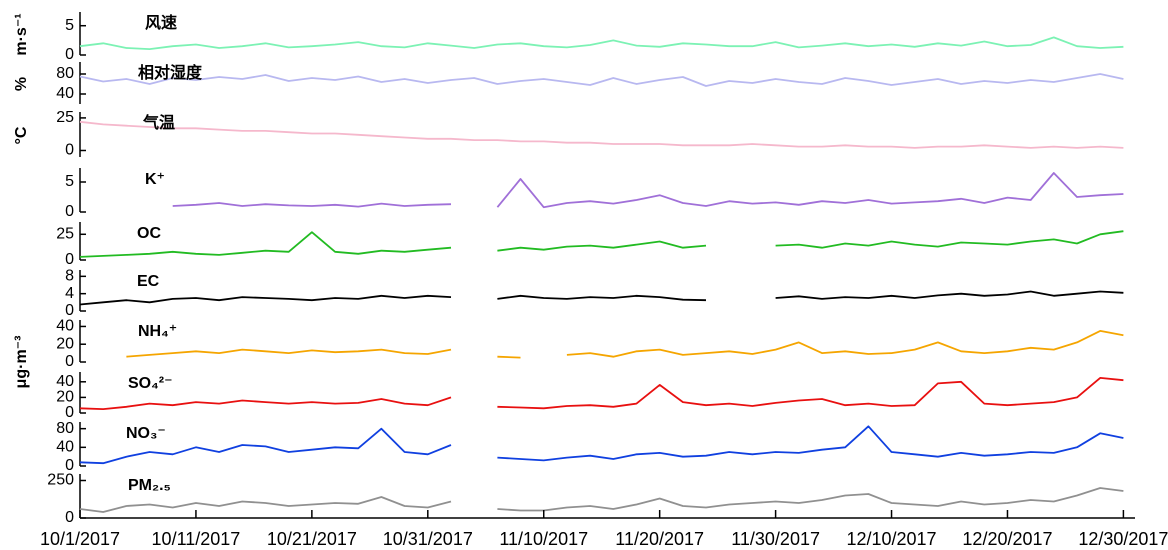 The width and height of the screenshot is (1168, 550). What do you see at coordinates (428, 539) in the screenshot?
I see `x-tick-label: 10/31/2017` at bounding box center [428, 539].